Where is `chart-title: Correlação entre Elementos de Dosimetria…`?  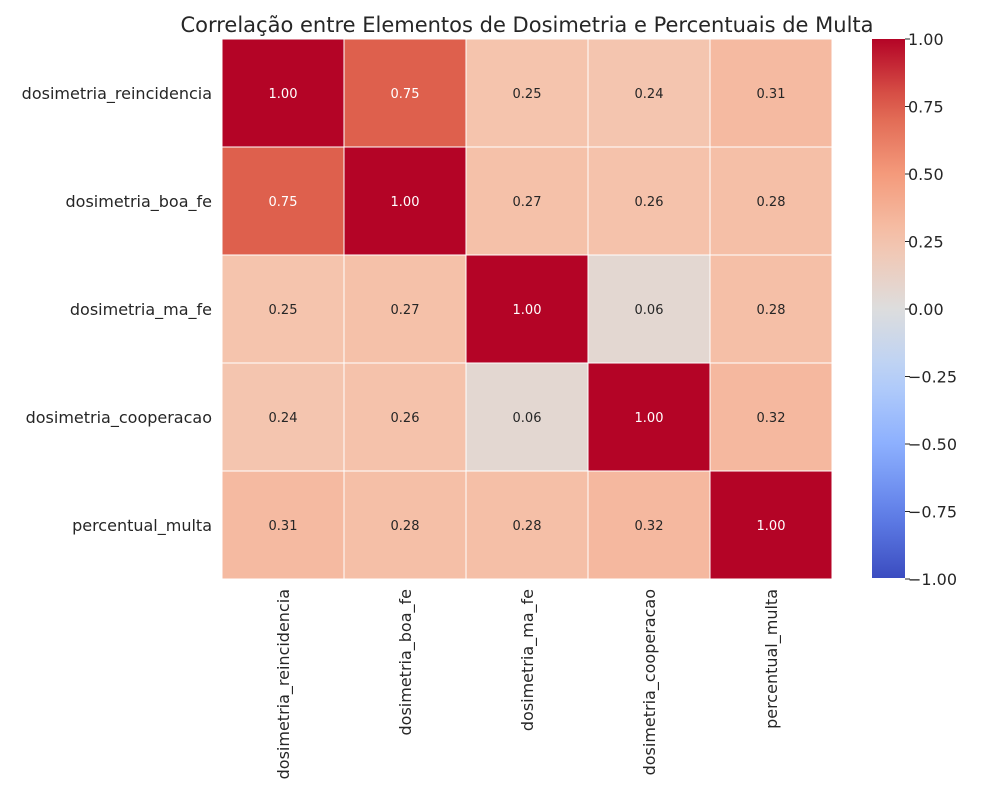
chart-title: Correlação entre Elementos de Dosimetria… is located at coordinates (526, 25).